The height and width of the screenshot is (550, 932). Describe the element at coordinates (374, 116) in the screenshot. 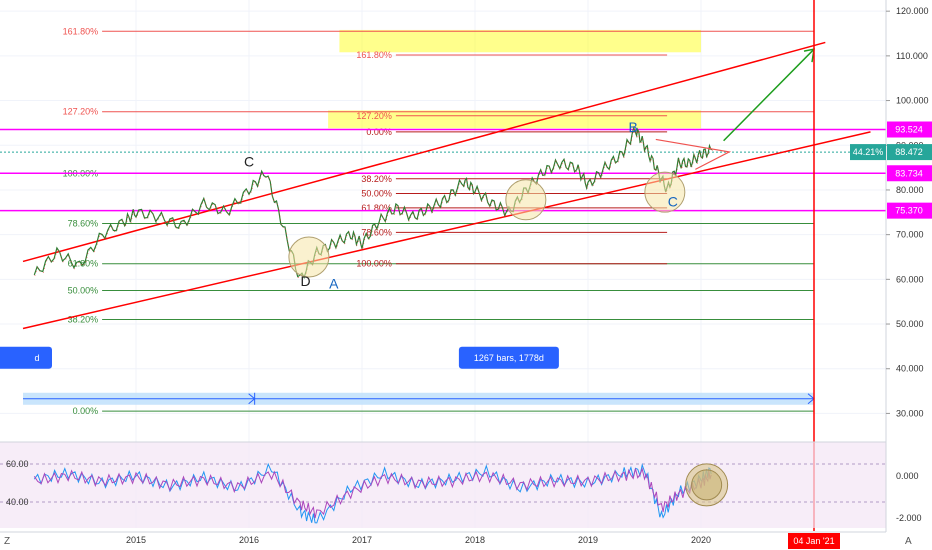

I see `fib2-level-label: 127.20%` at that location.